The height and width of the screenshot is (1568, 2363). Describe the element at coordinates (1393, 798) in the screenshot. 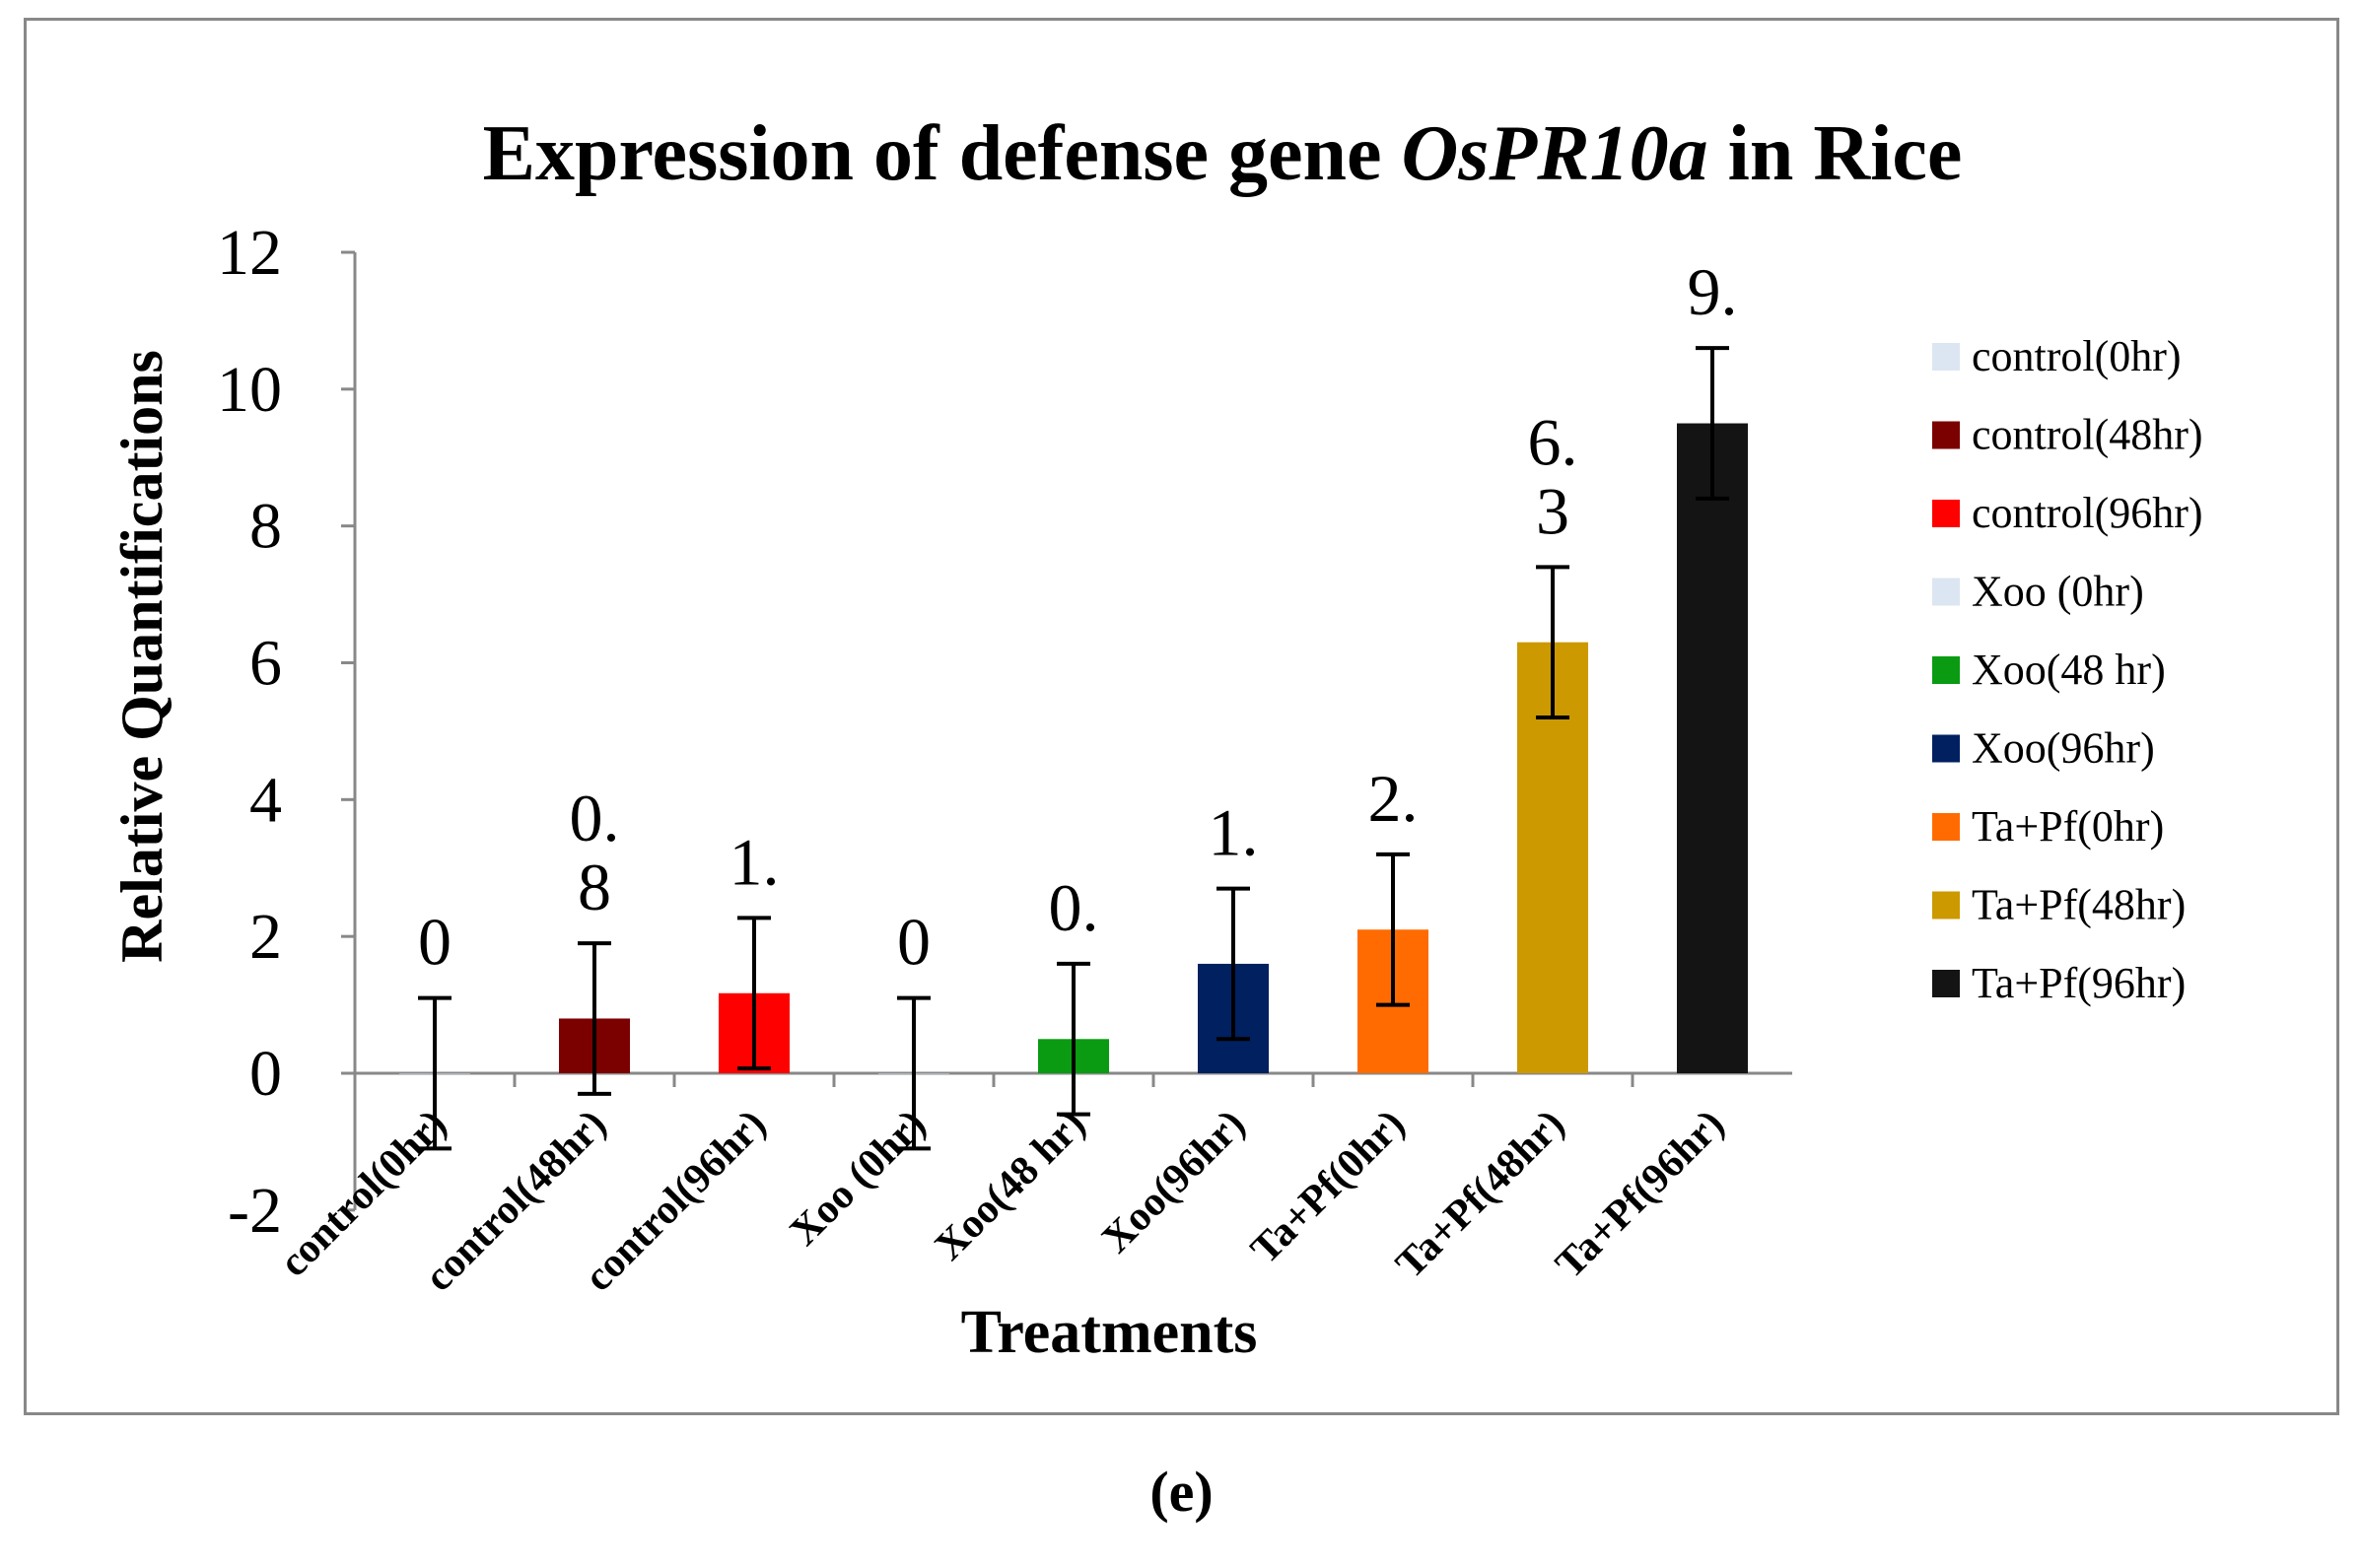

I see `data-label: 2.` at that location.